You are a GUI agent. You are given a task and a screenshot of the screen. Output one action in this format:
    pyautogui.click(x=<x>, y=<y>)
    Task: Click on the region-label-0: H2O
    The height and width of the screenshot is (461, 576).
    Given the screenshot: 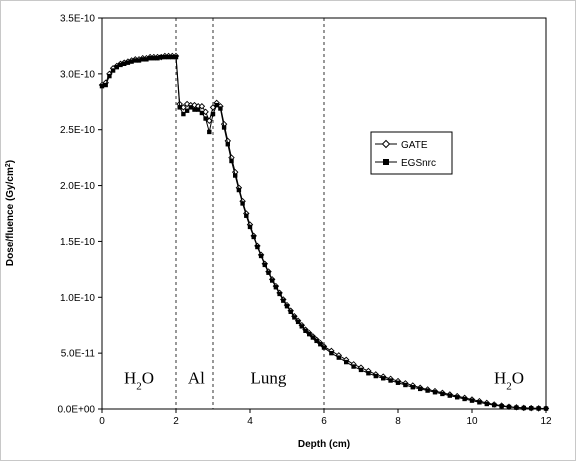 What is the action you would take?
    pyautogui.click(x=139, y=380)
    